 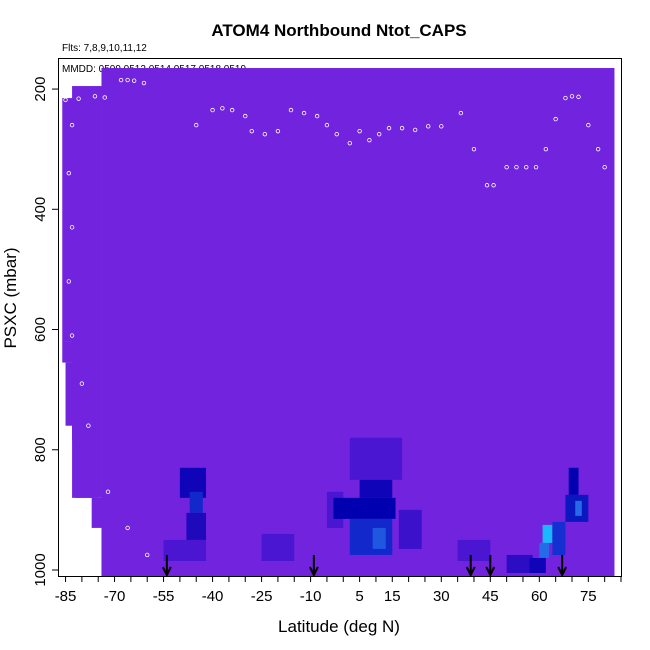 What do you see at coordinates (115, 596) in the screenshot?
I see `x-tick-label: -70` at bounding box center [115, 596].